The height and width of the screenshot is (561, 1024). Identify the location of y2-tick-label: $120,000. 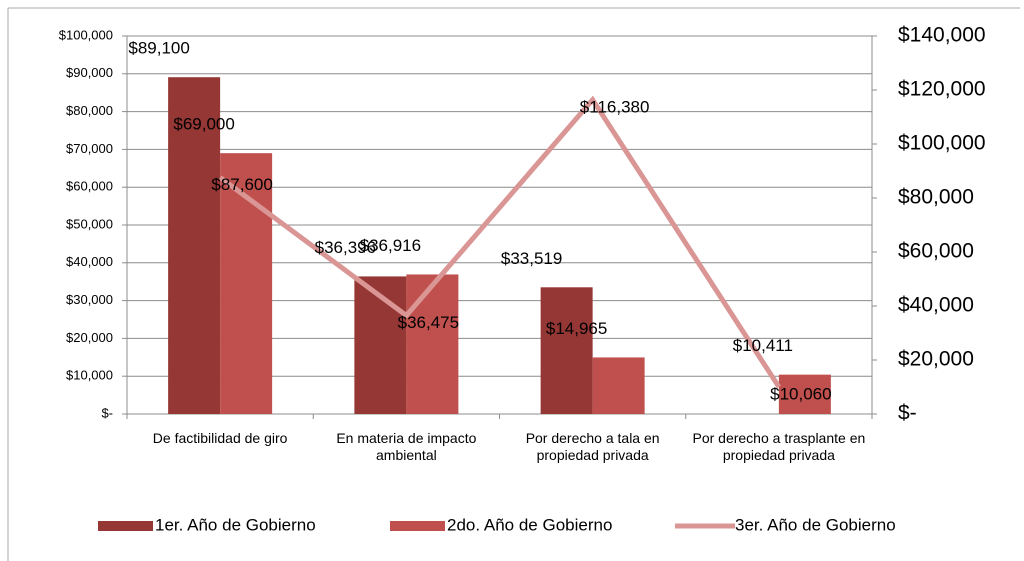
(942, 89).